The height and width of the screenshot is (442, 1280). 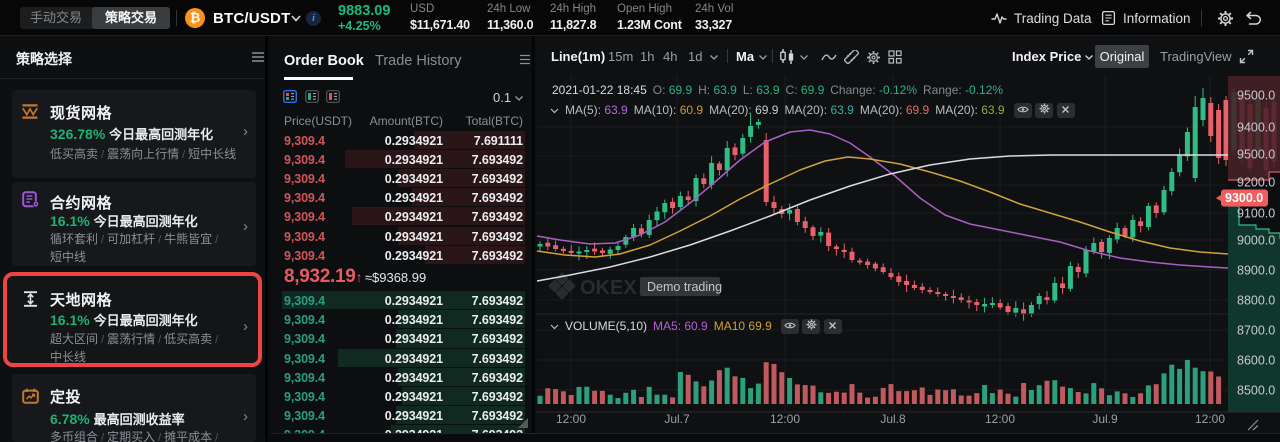 What do you see at coordinates (1256, 214) in the screenshot?
I see `svg-text: 9100.0` at bounding box center [1256, 214].